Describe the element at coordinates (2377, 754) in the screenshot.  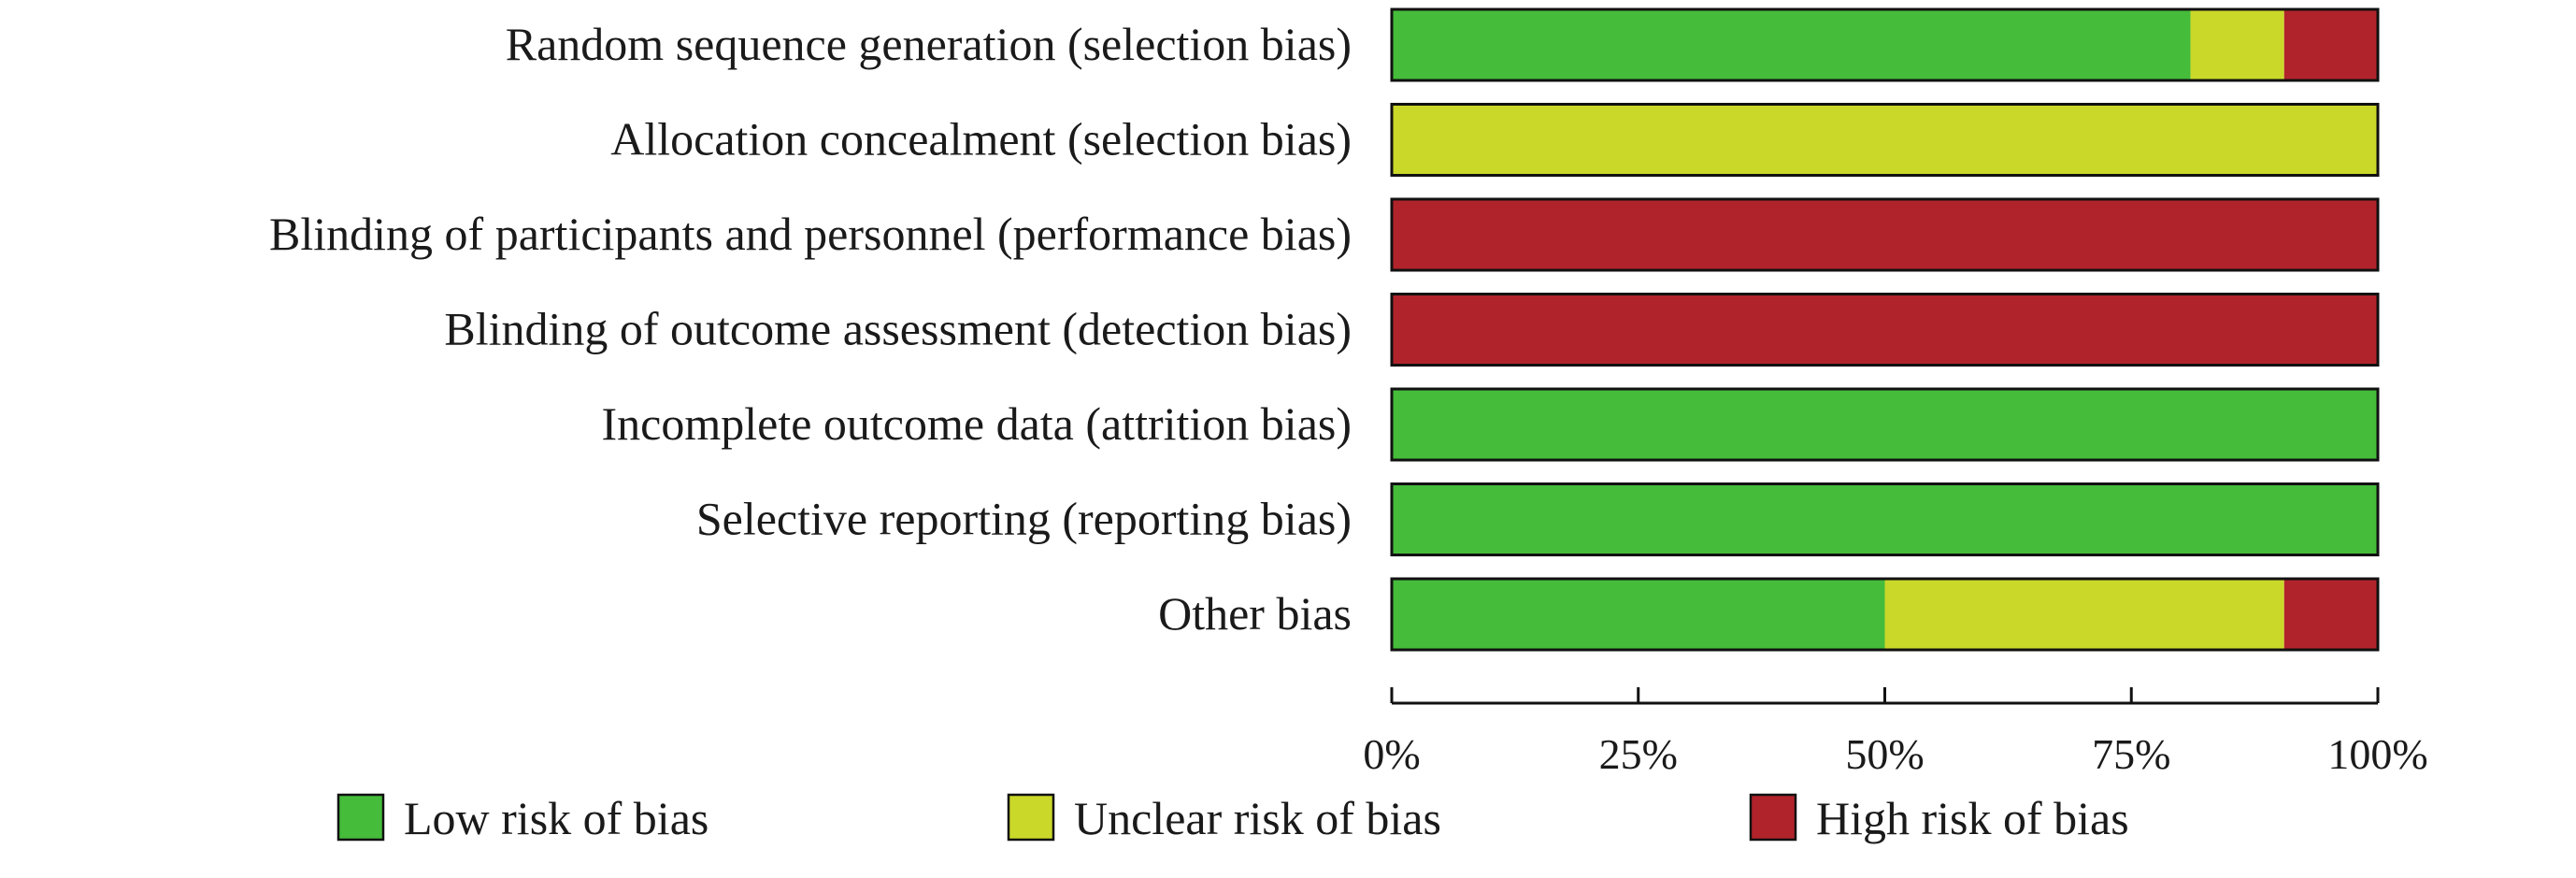
I see `x-tick-label: 100%` at that location.